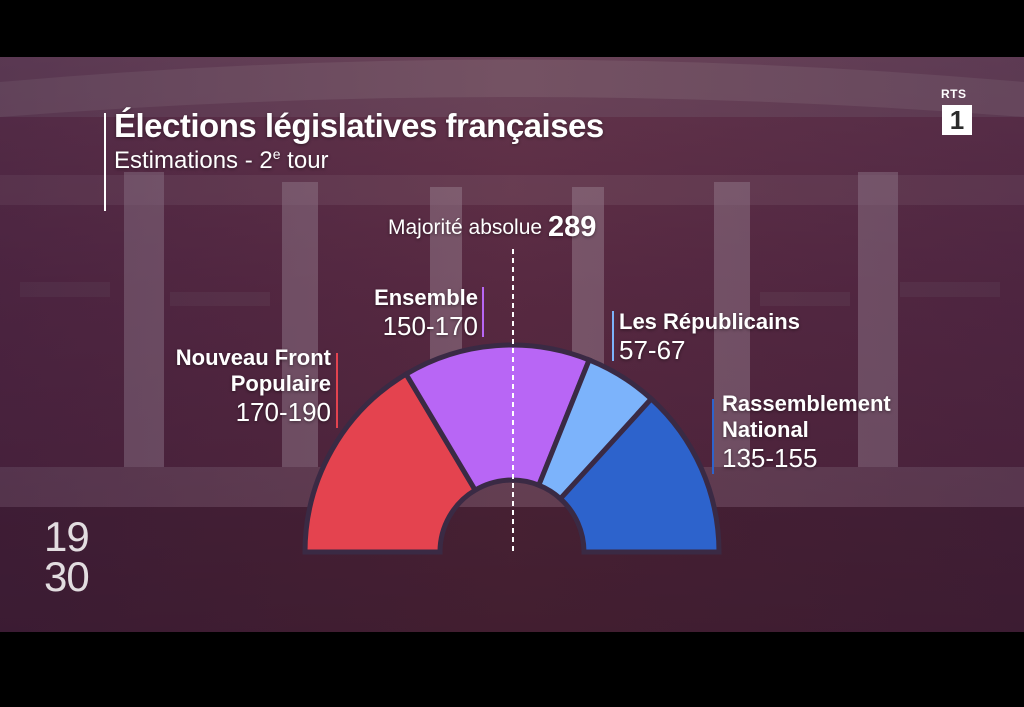 The width and height of the screenshot is (1024, 707). I want to click on label-ensemble-bar, so click(483, 312).